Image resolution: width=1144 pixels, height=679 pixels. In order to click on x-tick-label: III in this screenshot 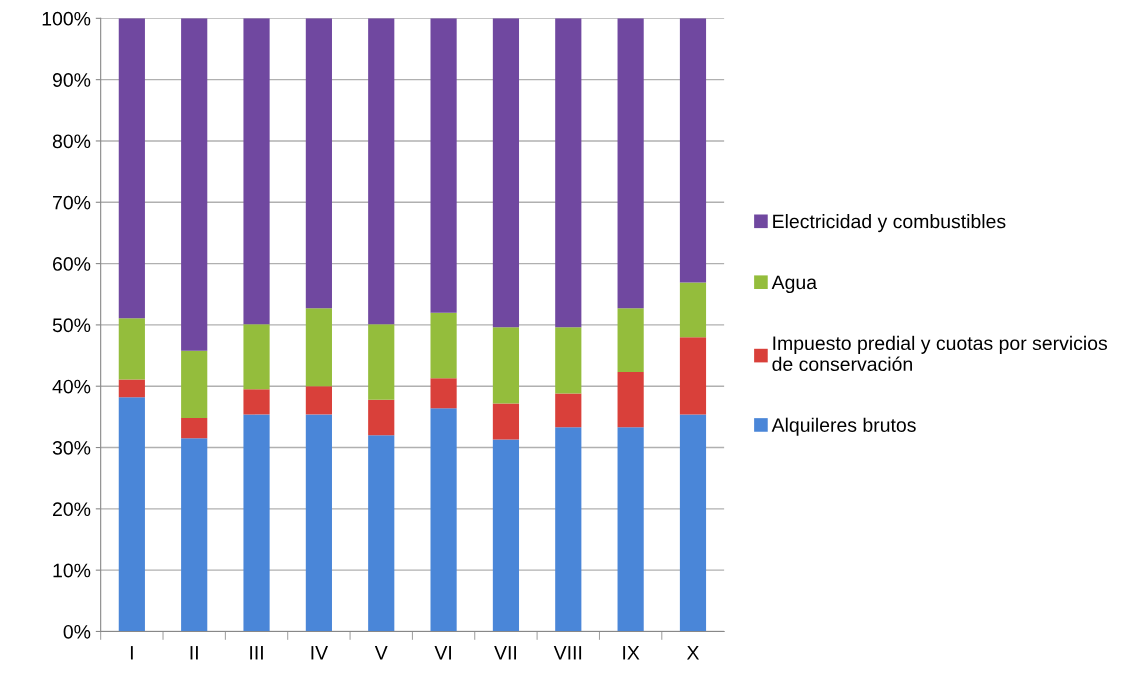, I will do `click(256, 653)`.